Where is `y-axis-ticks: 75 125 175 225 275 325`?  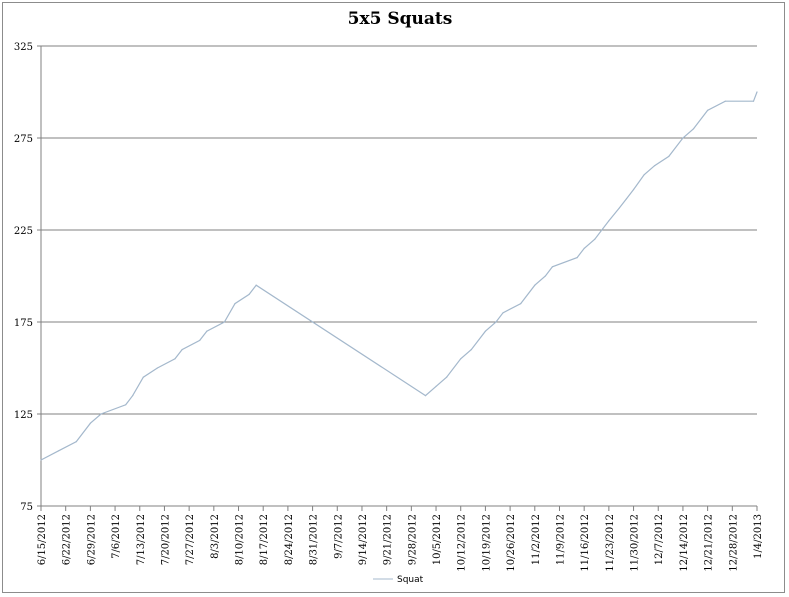 y-axis-ticks: 75 125 175 225 275 325 is located at coordinates (23, 277).